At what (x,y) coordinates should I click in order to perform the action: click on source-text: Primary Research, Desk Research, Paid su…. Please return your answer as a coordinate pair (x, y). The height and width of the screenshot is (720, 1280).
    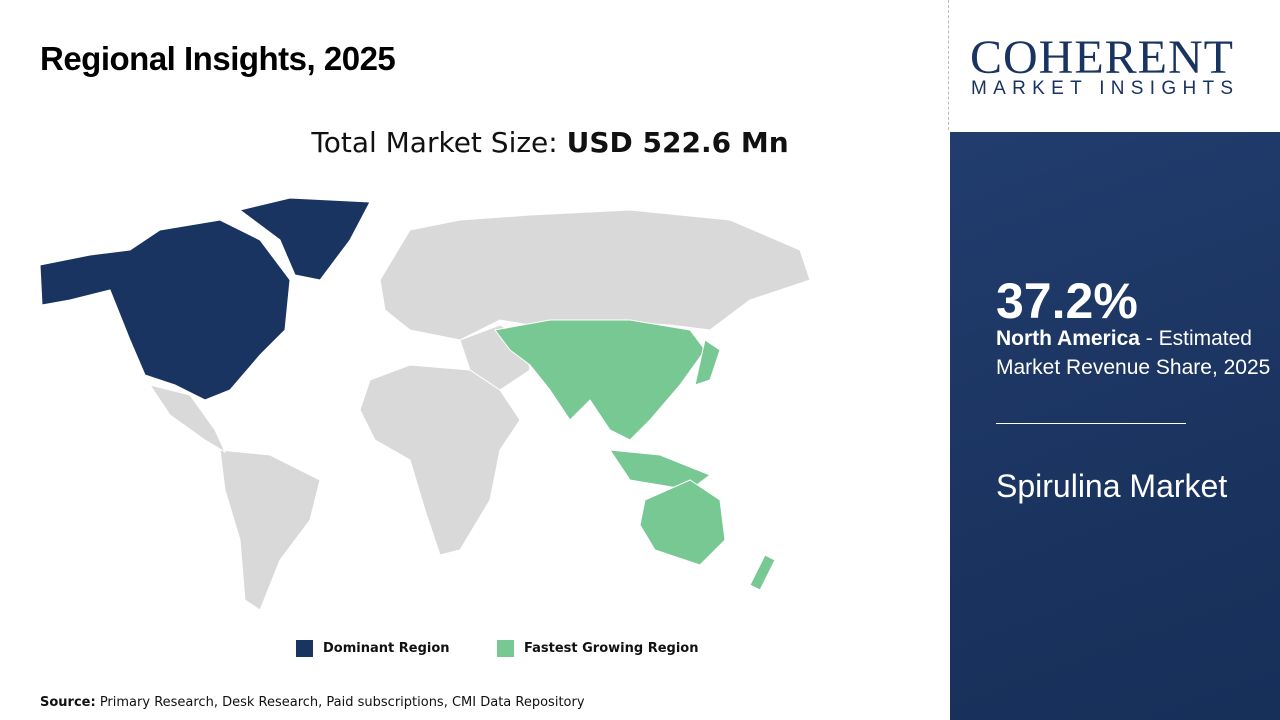
    Looking at the image, I should click on (340, 702).